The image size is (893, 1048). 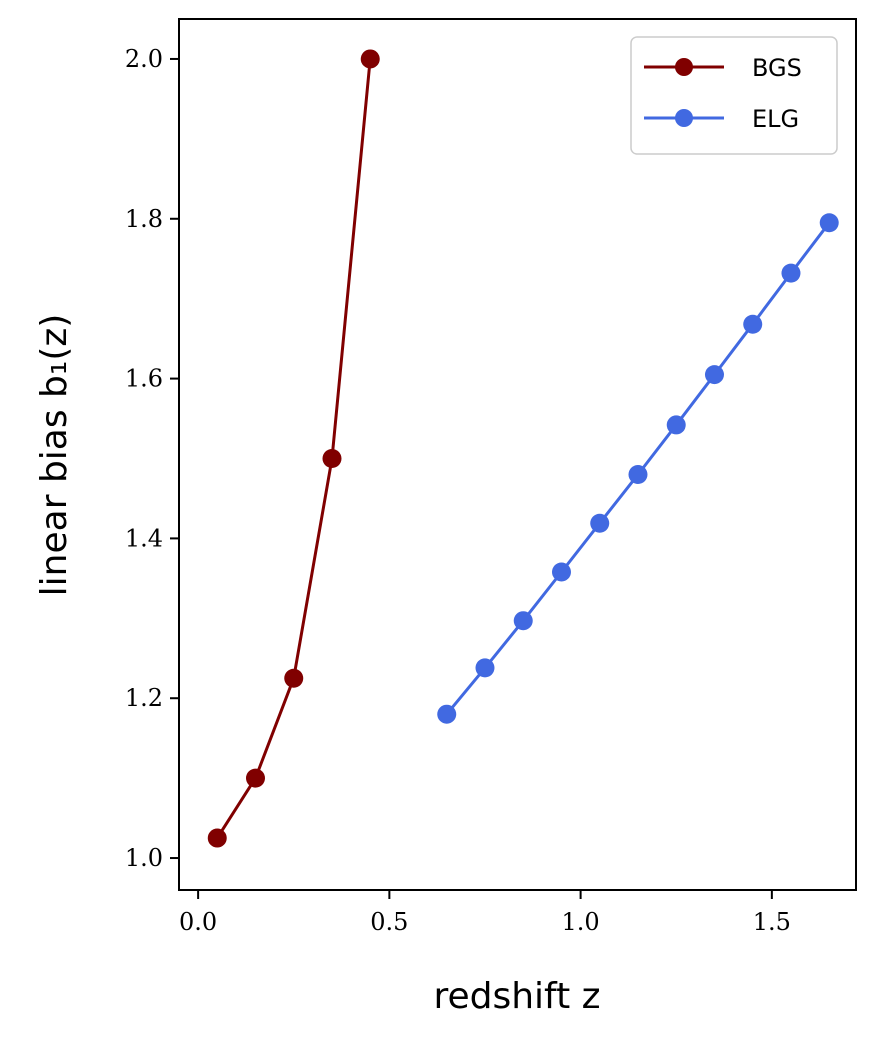 I want to click on y-tick-label: 1.6, so click(x=144, y=379).